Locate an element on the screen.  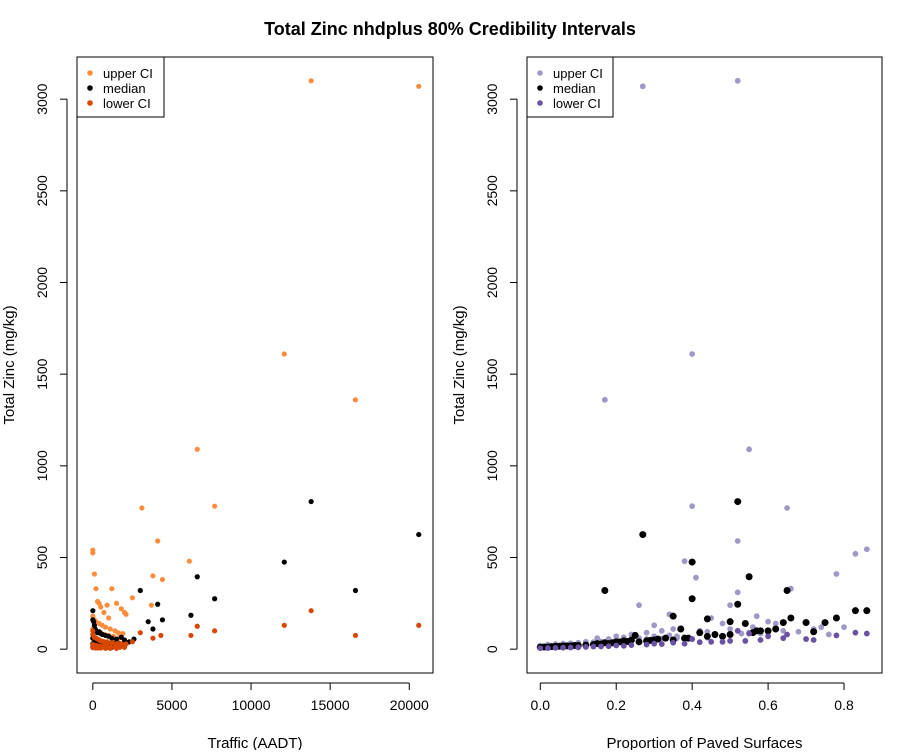
x-tick-label: 0.6 is located at coordinates (768, 705).